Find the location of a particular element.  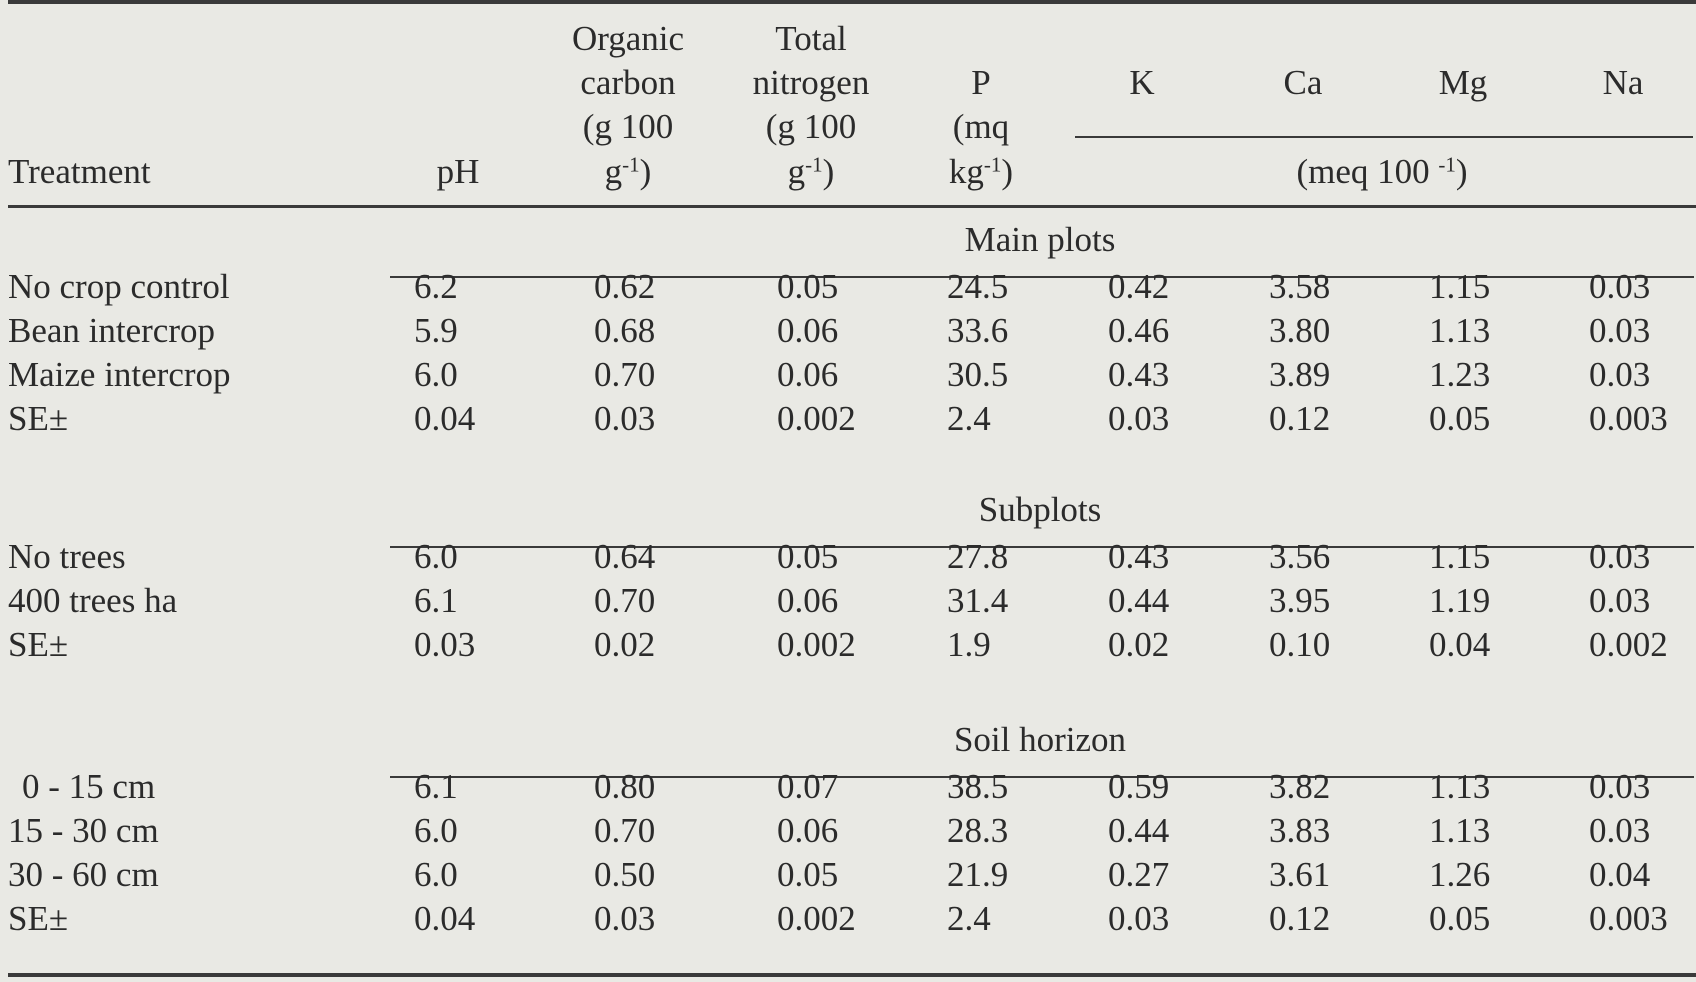

header-p-line1: P is located at coordinates (981, 82).